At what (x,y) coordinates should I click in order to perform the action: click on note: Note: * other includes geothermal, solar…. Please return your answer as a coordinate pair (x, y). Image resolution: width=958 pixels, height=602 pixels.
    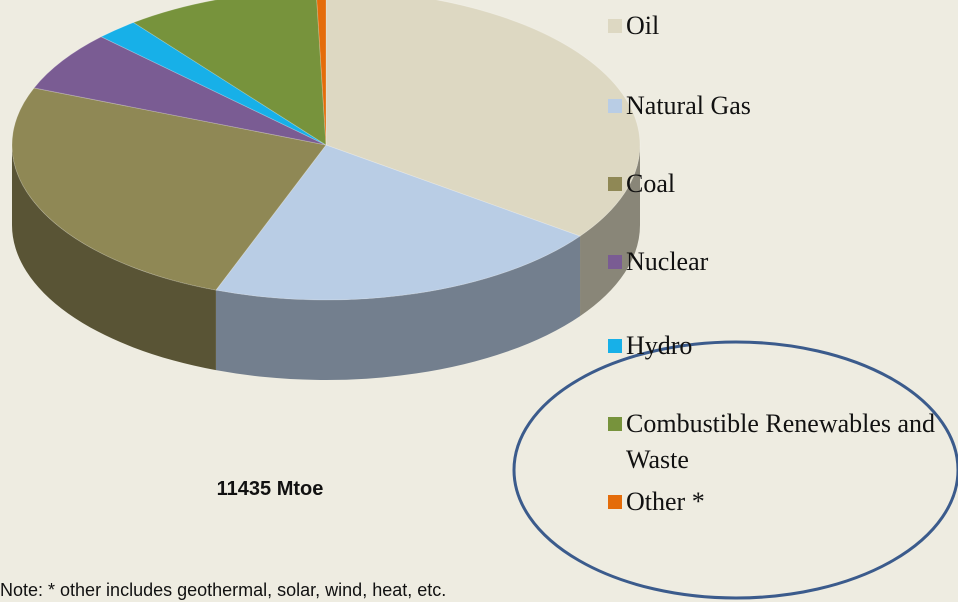
    Looking at the image, I should click on (223, 590).